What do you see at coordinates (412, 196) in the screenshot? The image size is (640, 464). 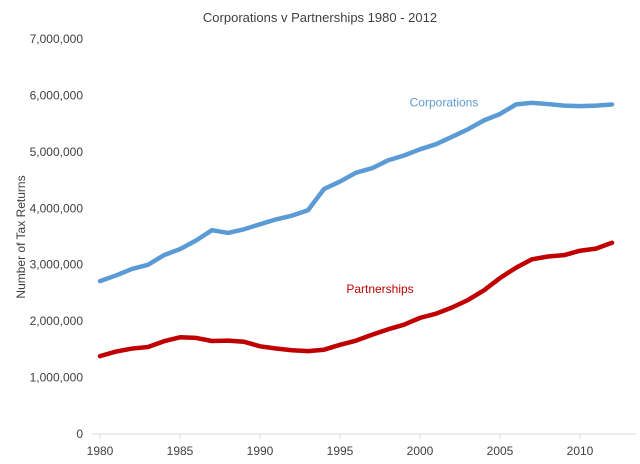 I see `annotation-layer: Corporations Partnerships` at bounding box center [412, 196].